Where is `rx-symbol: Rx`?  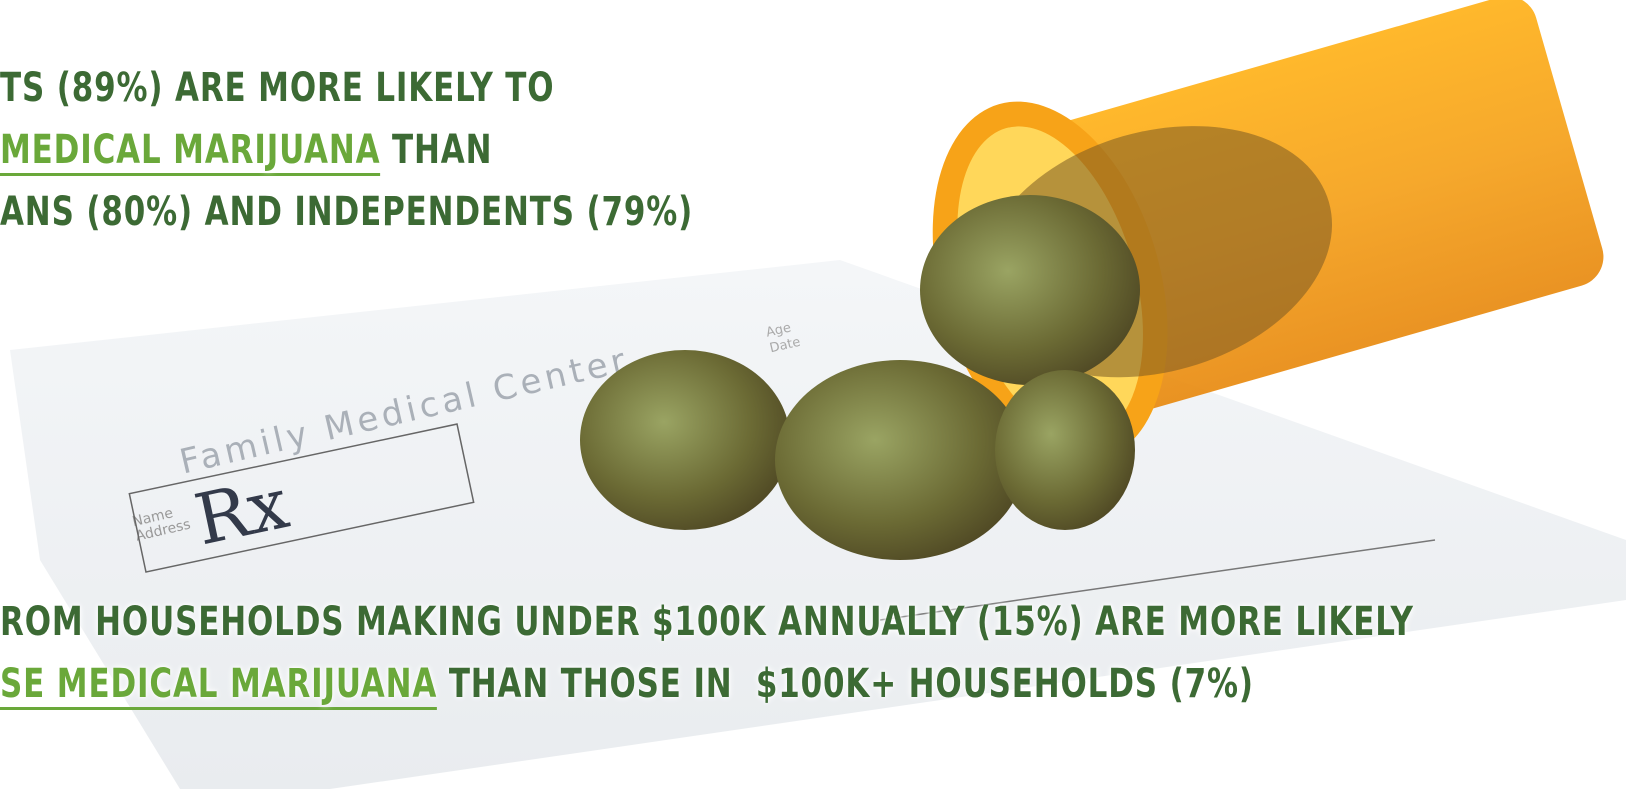
rx-symbol: Rx is located at coordinates (241, 511).